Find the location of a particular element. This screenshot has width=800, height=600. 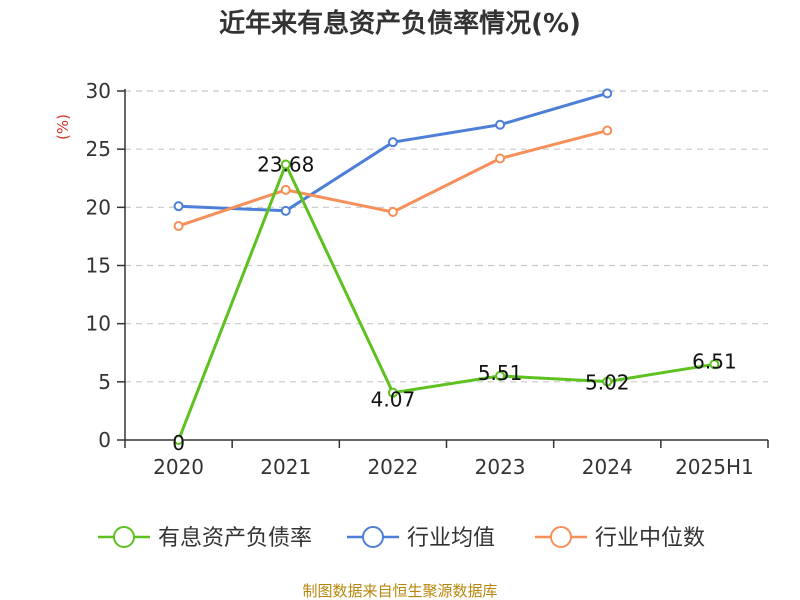

data-label: 0 is located at coordinates (178, 443).